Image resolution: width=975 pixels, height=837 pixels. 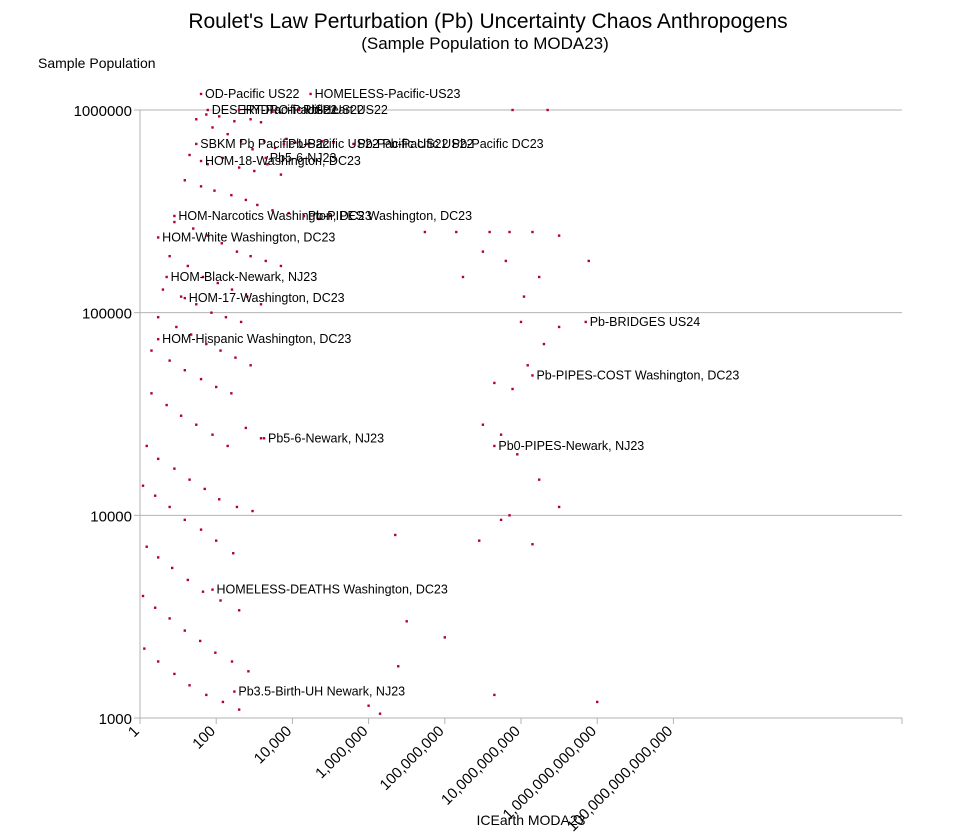 What do you see at coordinates (571, 446) in the screenshot?
I see `annotation-label-19: Pb0-PIPES-Newark, NJ23` at bounding box center [571, 446].